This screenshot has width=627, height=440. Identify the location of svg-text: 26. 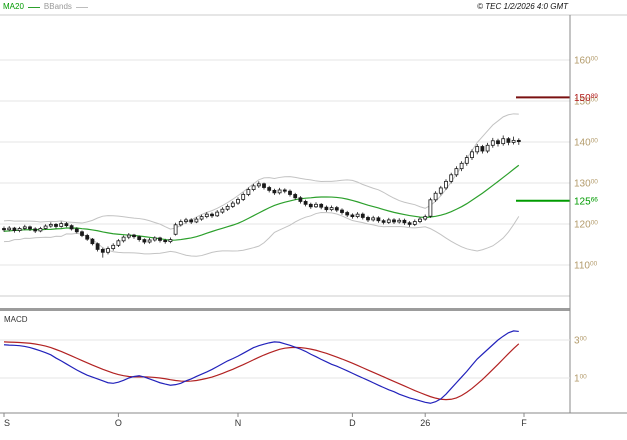
(425, 423).